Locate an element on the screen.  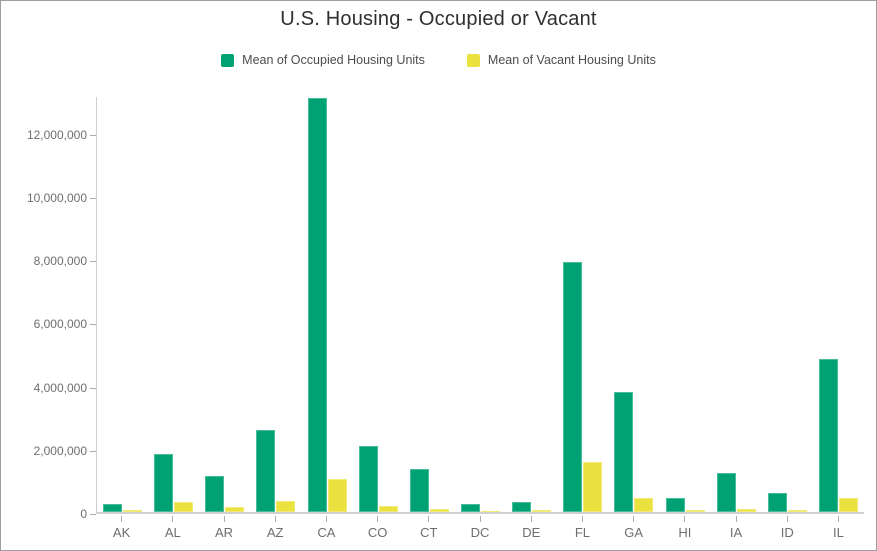
vacant-bar-de is located at coordinates (542, 511).